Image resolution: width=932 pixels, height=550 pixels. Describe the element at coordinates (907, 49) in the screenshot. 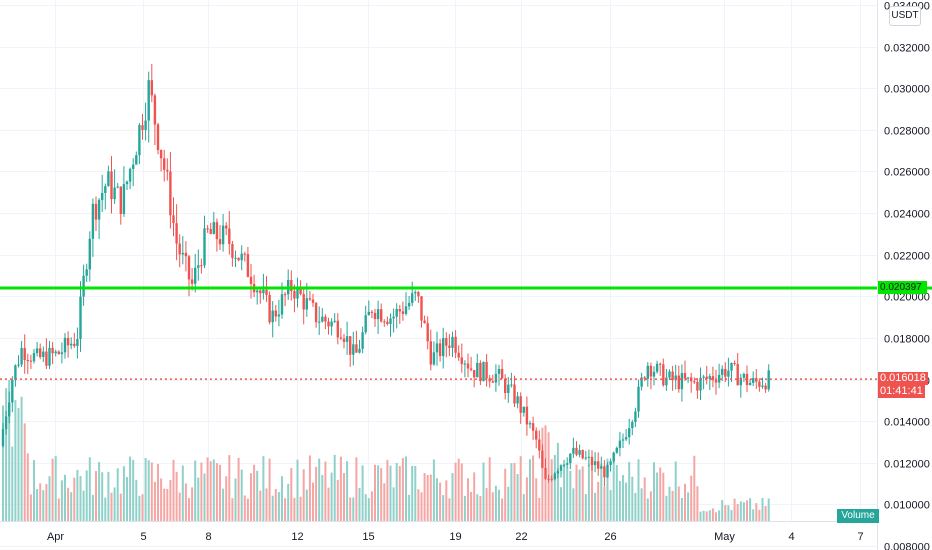

I see `price-tick-label: 0.032000` at that location.